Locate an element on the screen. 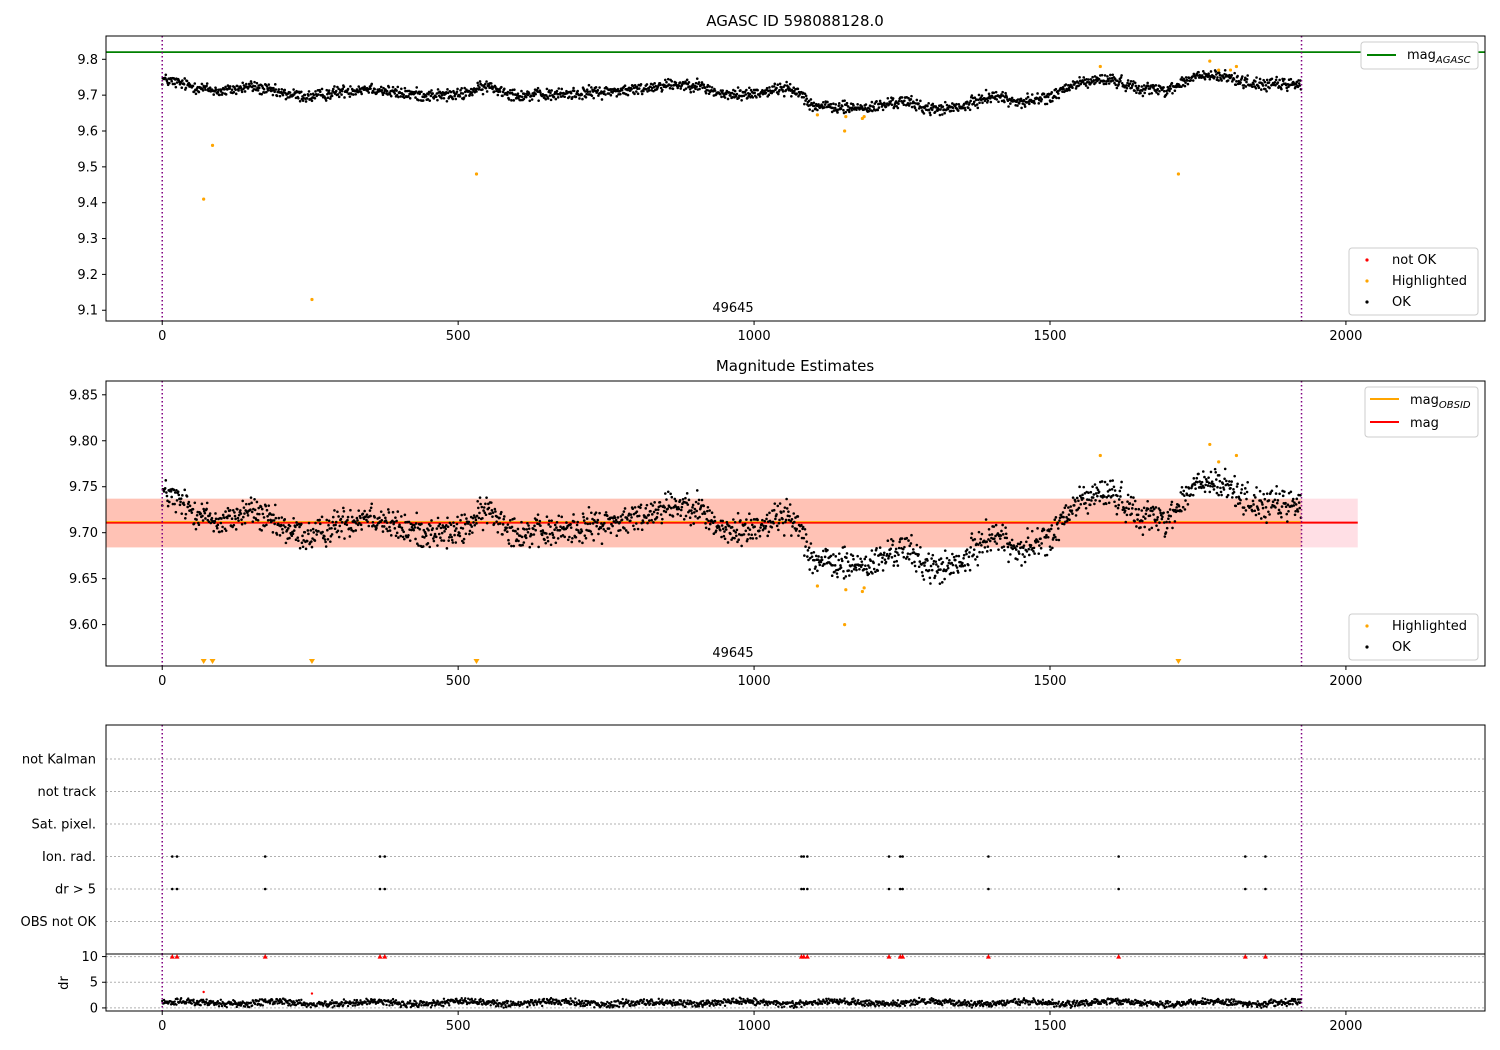 The image size is (1500, 1050). agasc-highlighted-point is located at coordinates (1100, 66).